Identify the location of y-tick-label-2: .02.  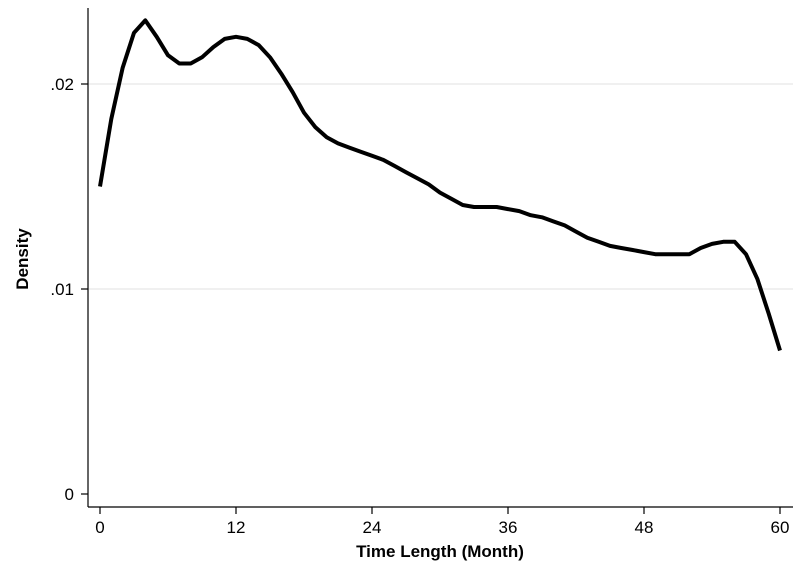
(62, 84).